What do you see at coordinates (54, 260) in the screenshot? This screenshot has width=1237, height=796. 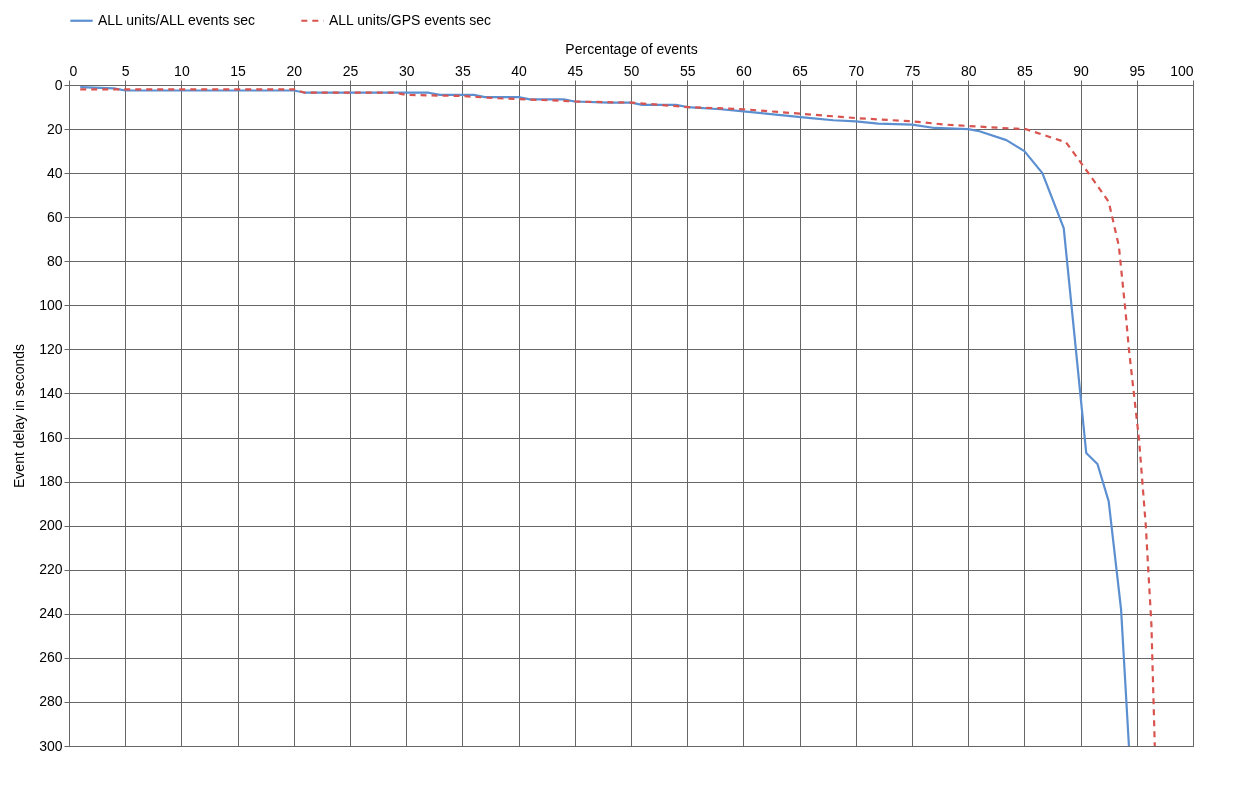 I see `y-tick-label: 80` at bounding box center [54, 260].